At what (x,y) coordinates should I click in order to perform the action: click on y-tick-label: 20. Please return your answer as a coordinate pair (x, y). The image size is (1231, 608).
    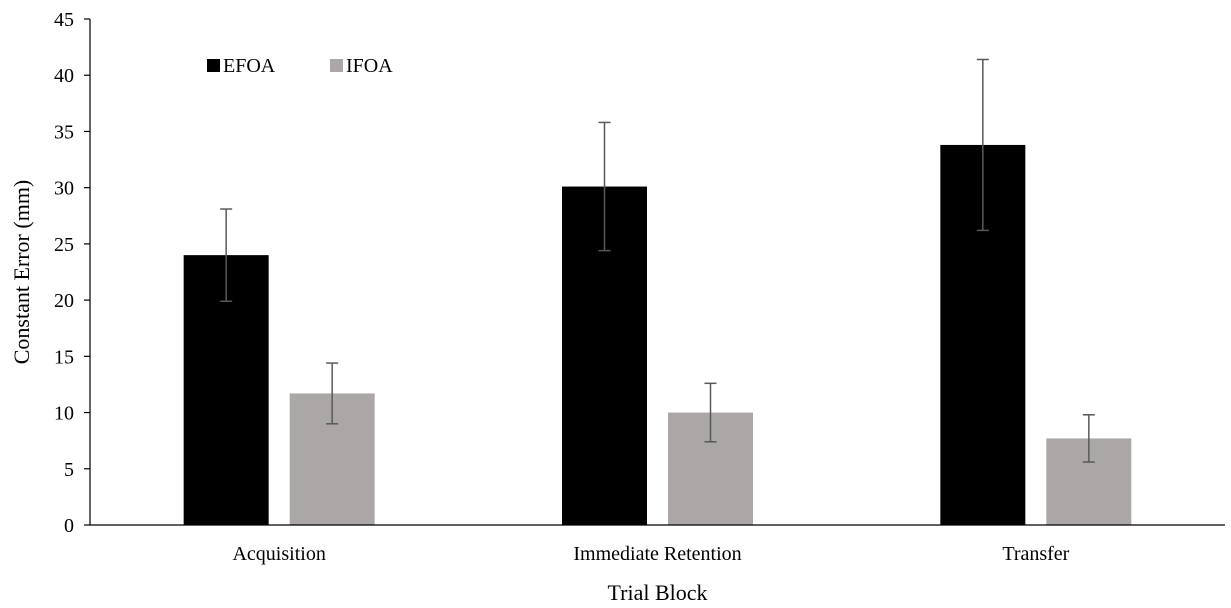
    Looking at the image, I should click on (64, 301).